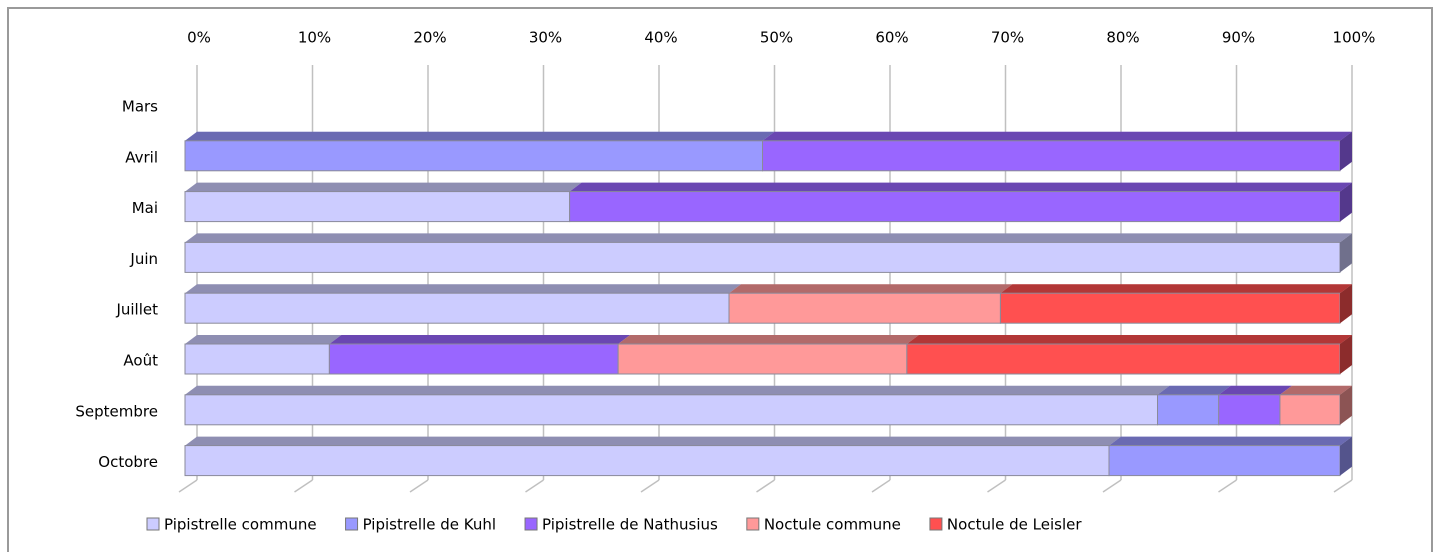 The width and height of the screenshot is (1442, 552). I want to click on legend-label: Noctule de Leisler, so click(1014, 525).